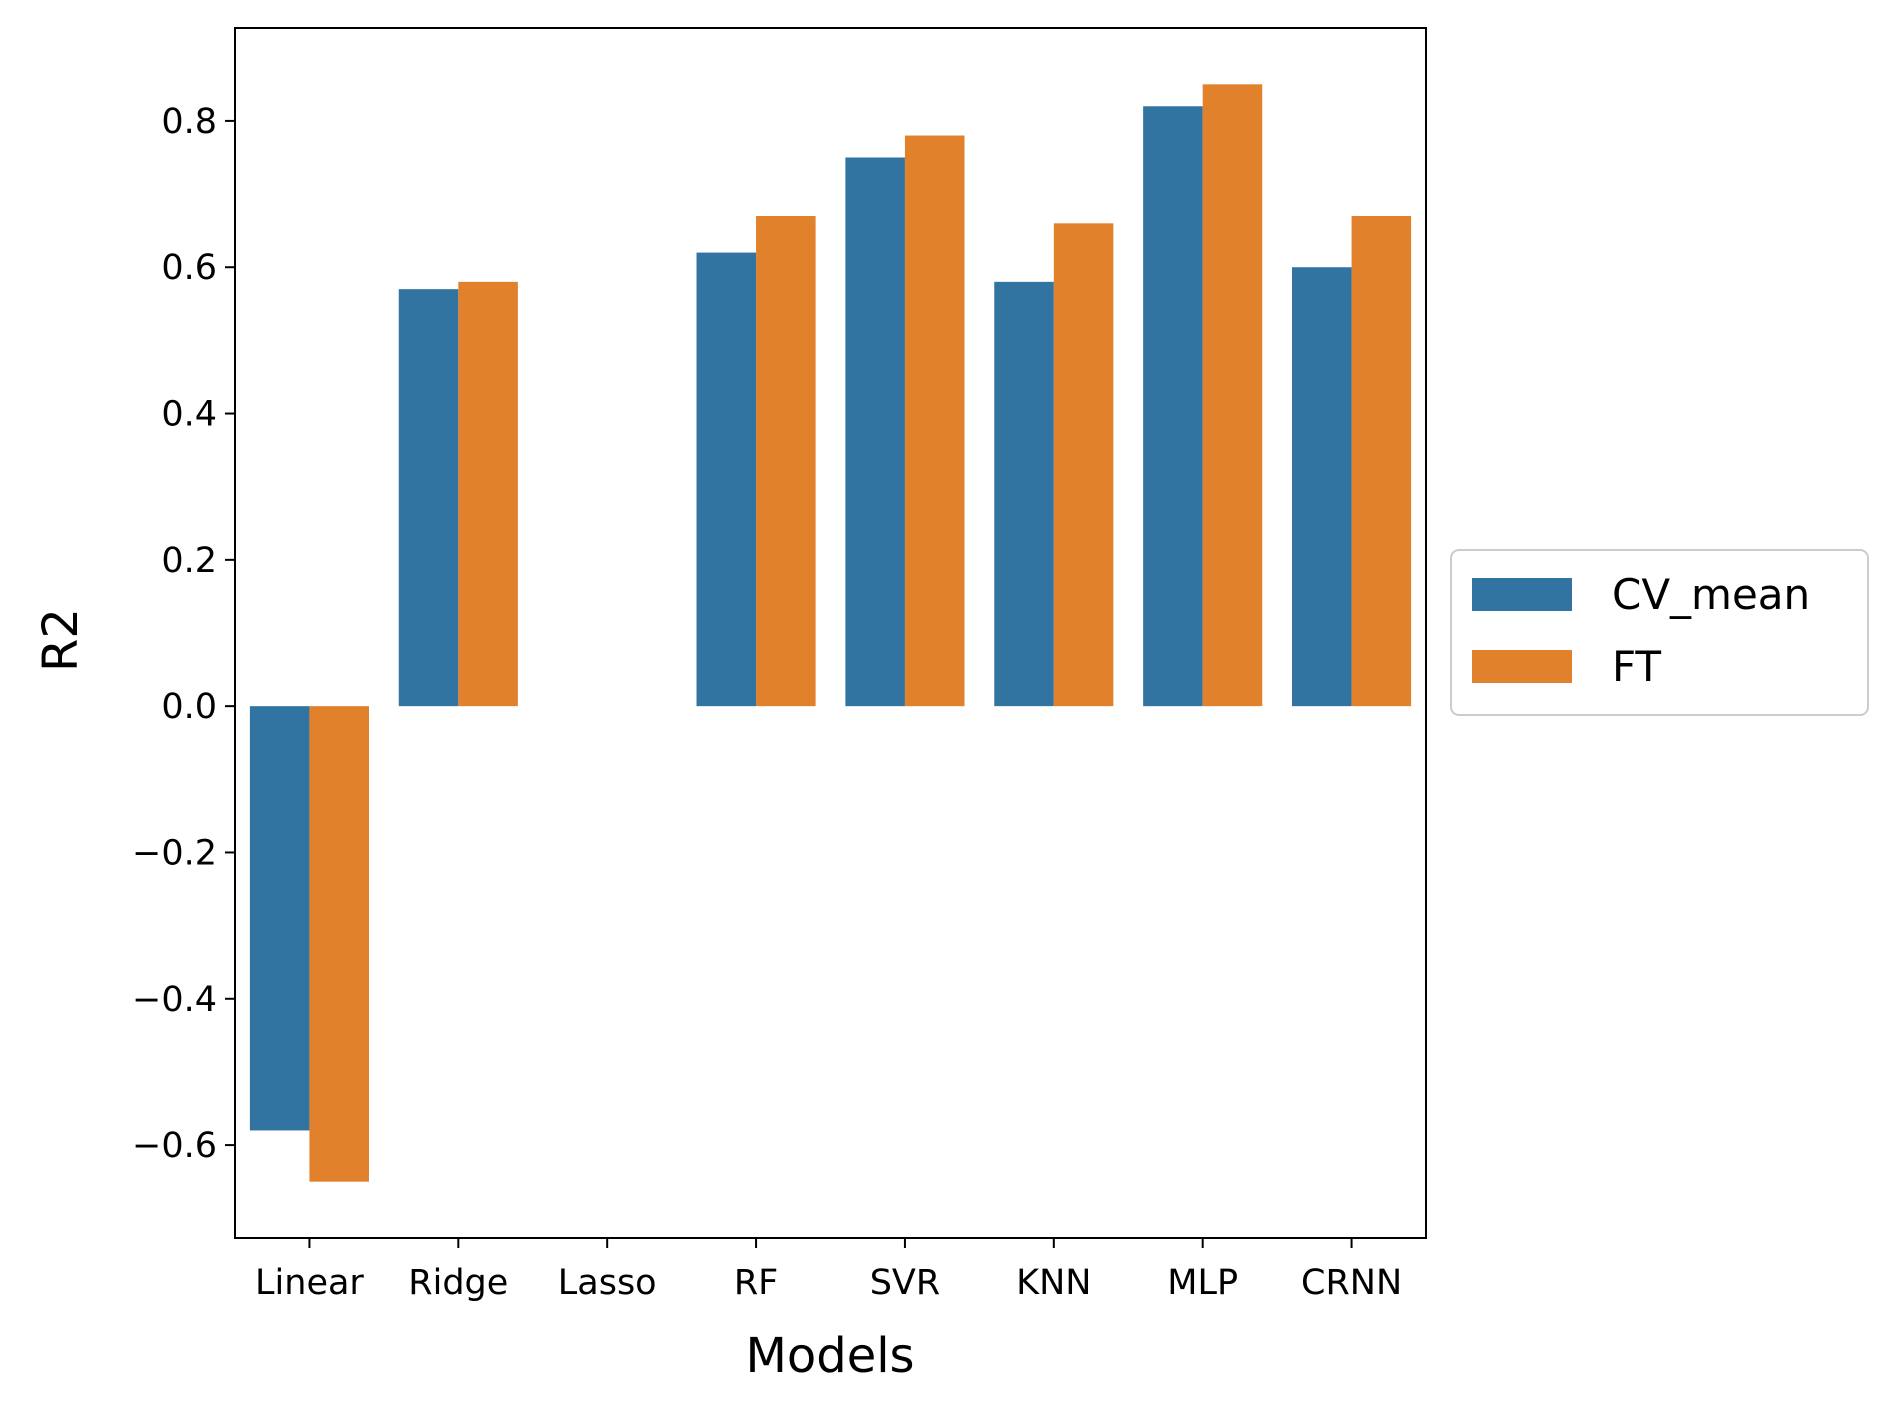  I want to click on x-tick-label-svr: SVR, so click(905, 1283).